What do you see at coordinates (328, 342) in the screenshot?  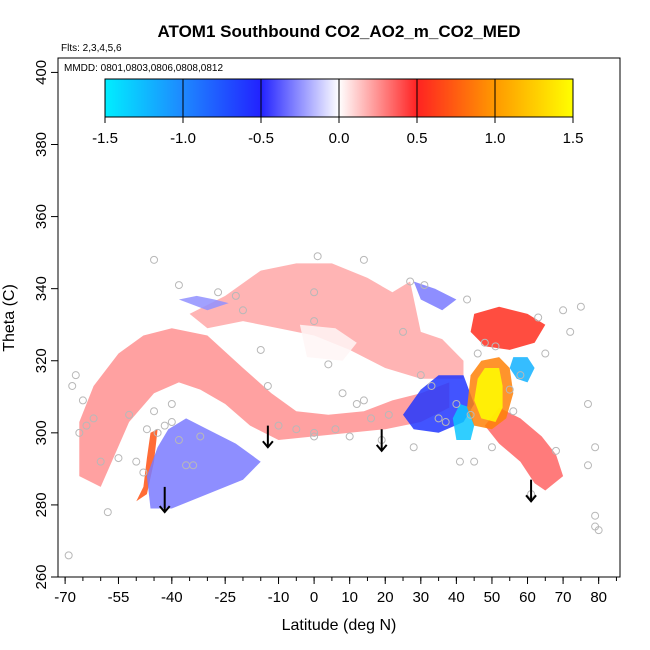 I see `tropical-white-gap` at bounding box center [328, 342].